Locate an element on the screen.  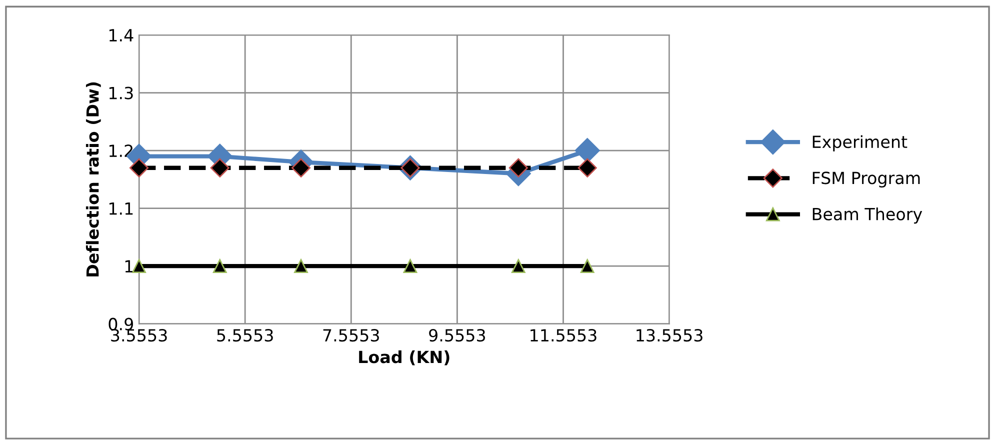
x-tick-label: 5.5553 is located at coordinates (245, 335).